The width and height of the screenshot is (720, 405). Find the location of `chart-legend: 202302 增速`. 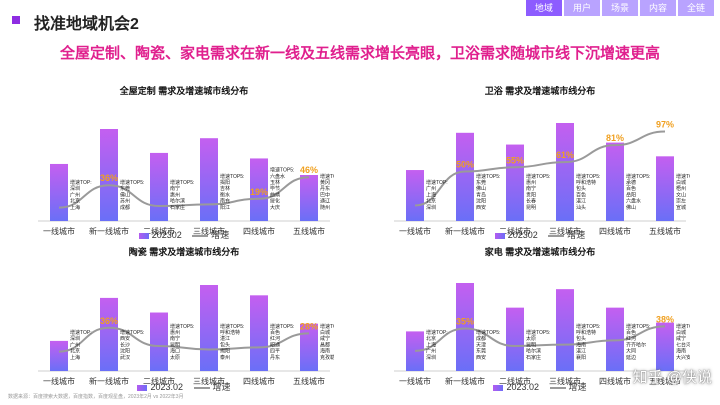

chart-legend: 202302 增速 is located at coordinates (184, 234).